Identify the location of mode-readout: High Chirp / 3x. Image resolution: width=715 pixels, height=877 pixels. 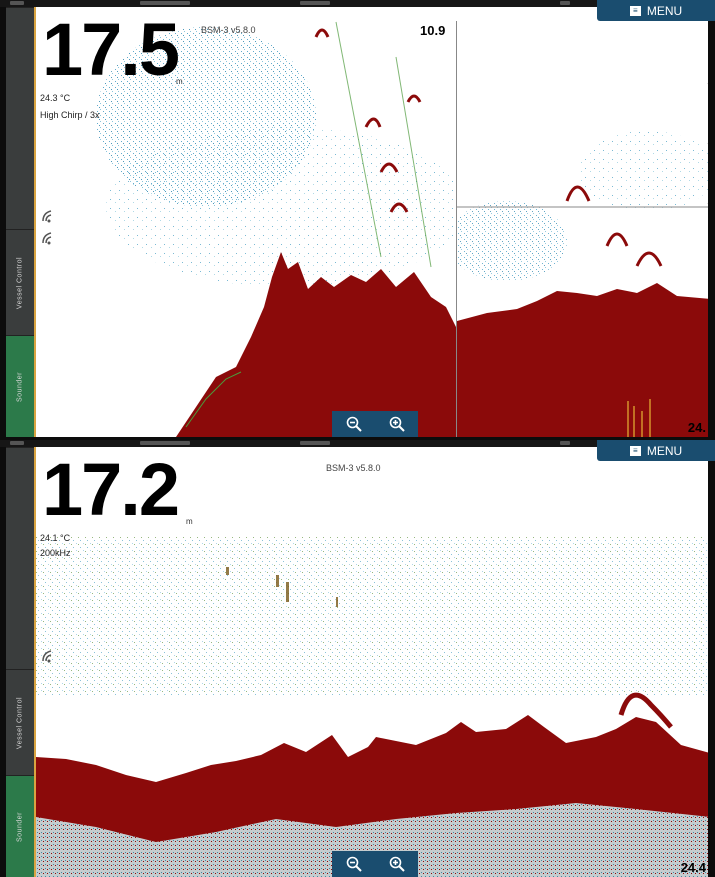
(70, 115).